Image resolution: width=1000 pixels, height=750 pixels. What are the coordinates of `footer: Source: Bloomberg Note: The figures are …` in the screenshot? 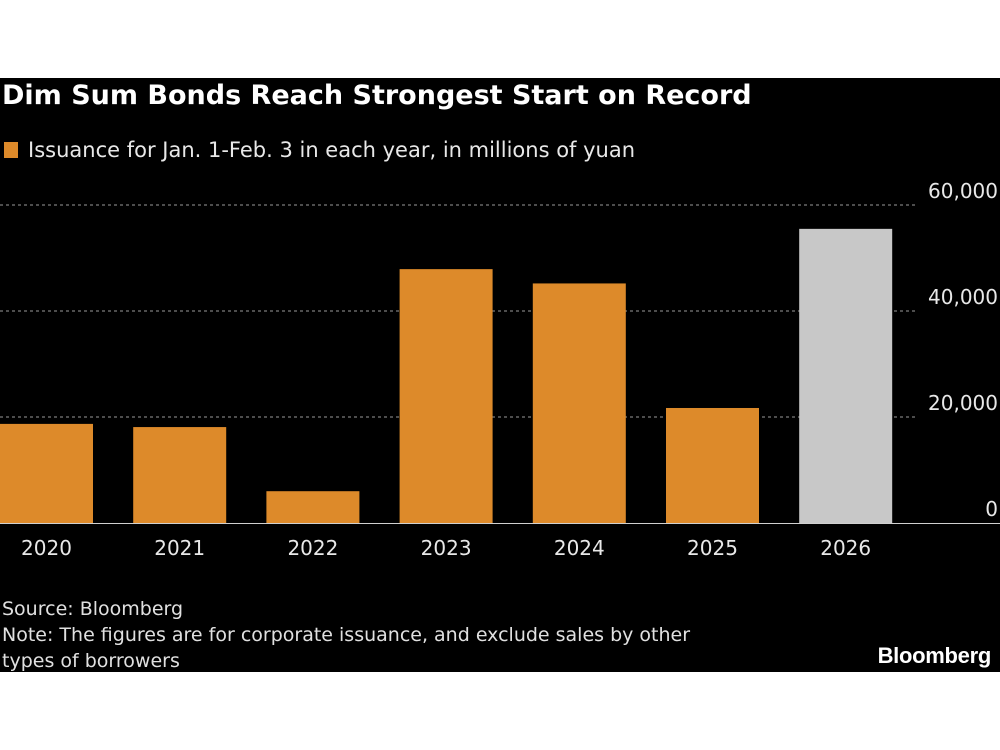 It's located at (346, 635).